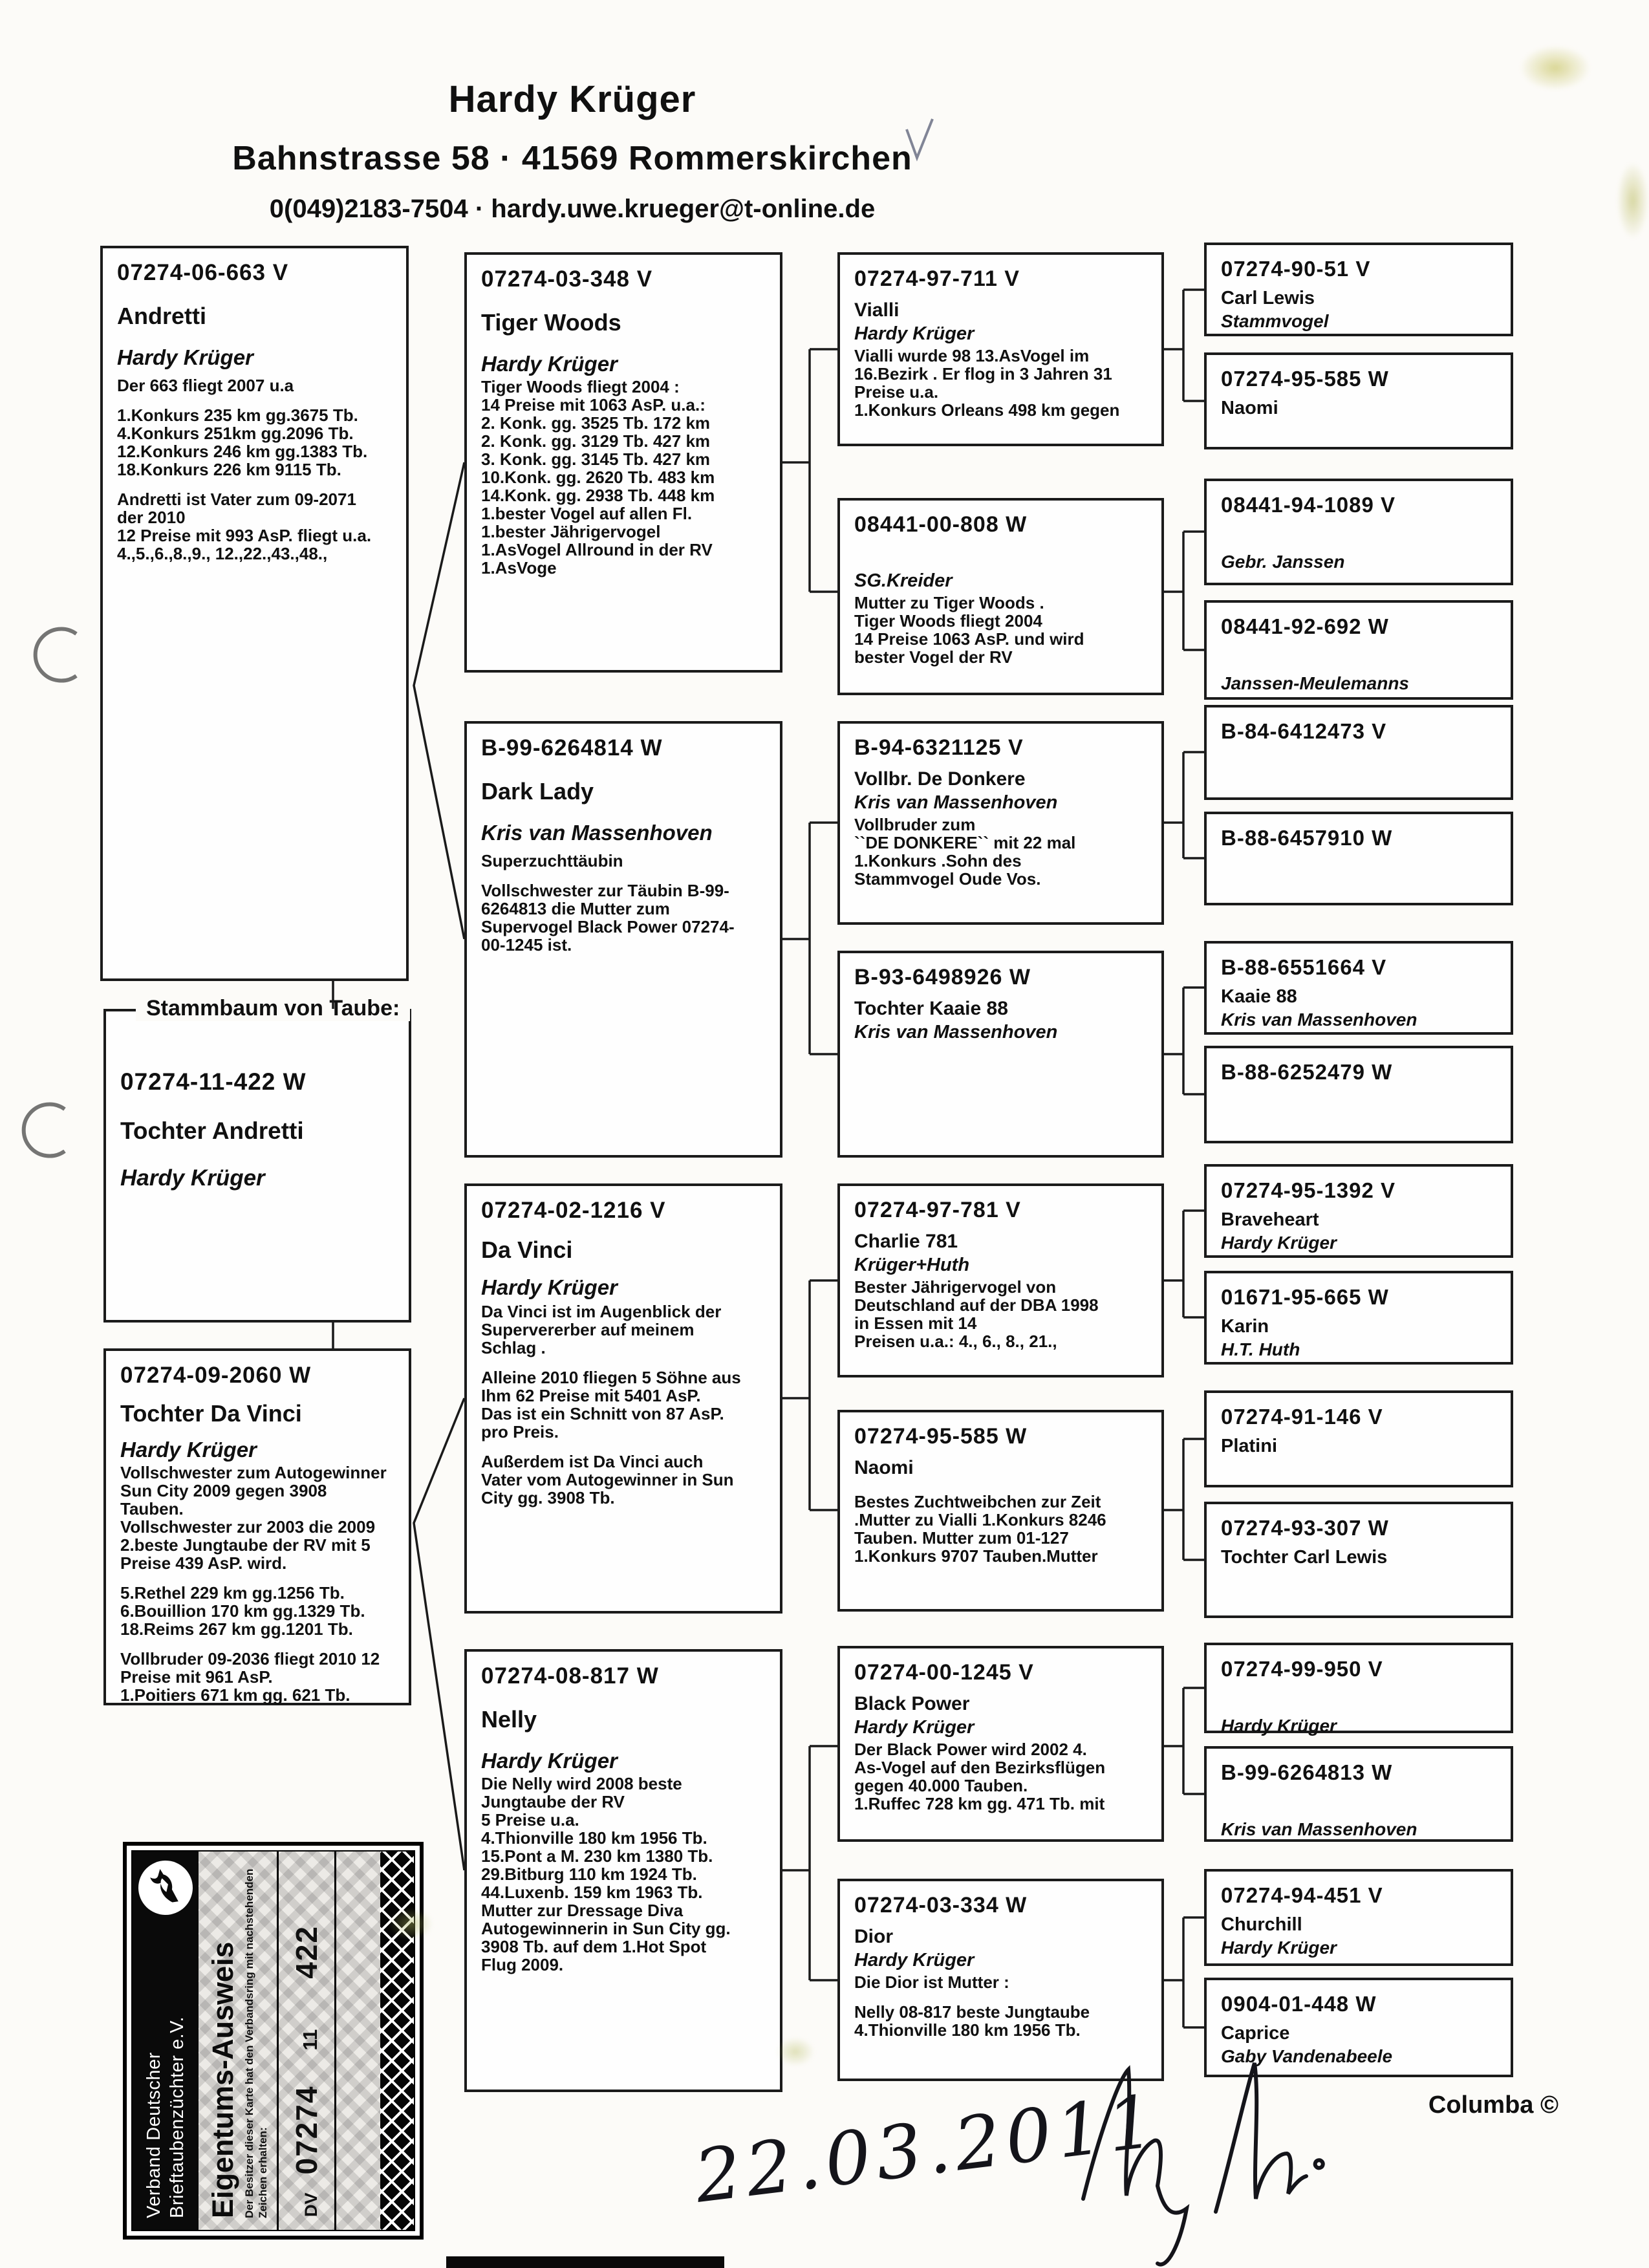 Image resolution: width=1649 pixels, height=2268 pixels. Describe the element at coordinates (585, 2262) in the screenshot. I see `scan-artifact-strip` at that location.